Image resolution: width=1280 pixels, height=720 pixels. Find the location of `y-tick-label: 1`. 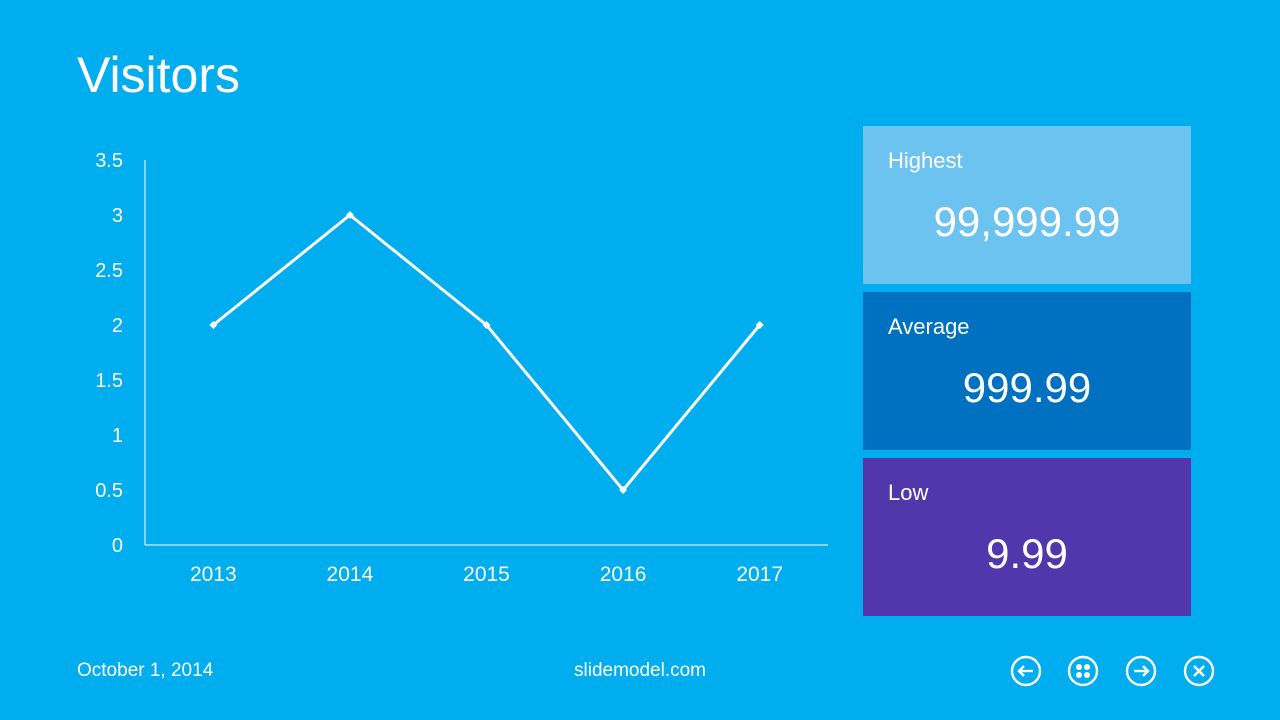

y-tick-label: 1 is located at coordinates (117, 436).